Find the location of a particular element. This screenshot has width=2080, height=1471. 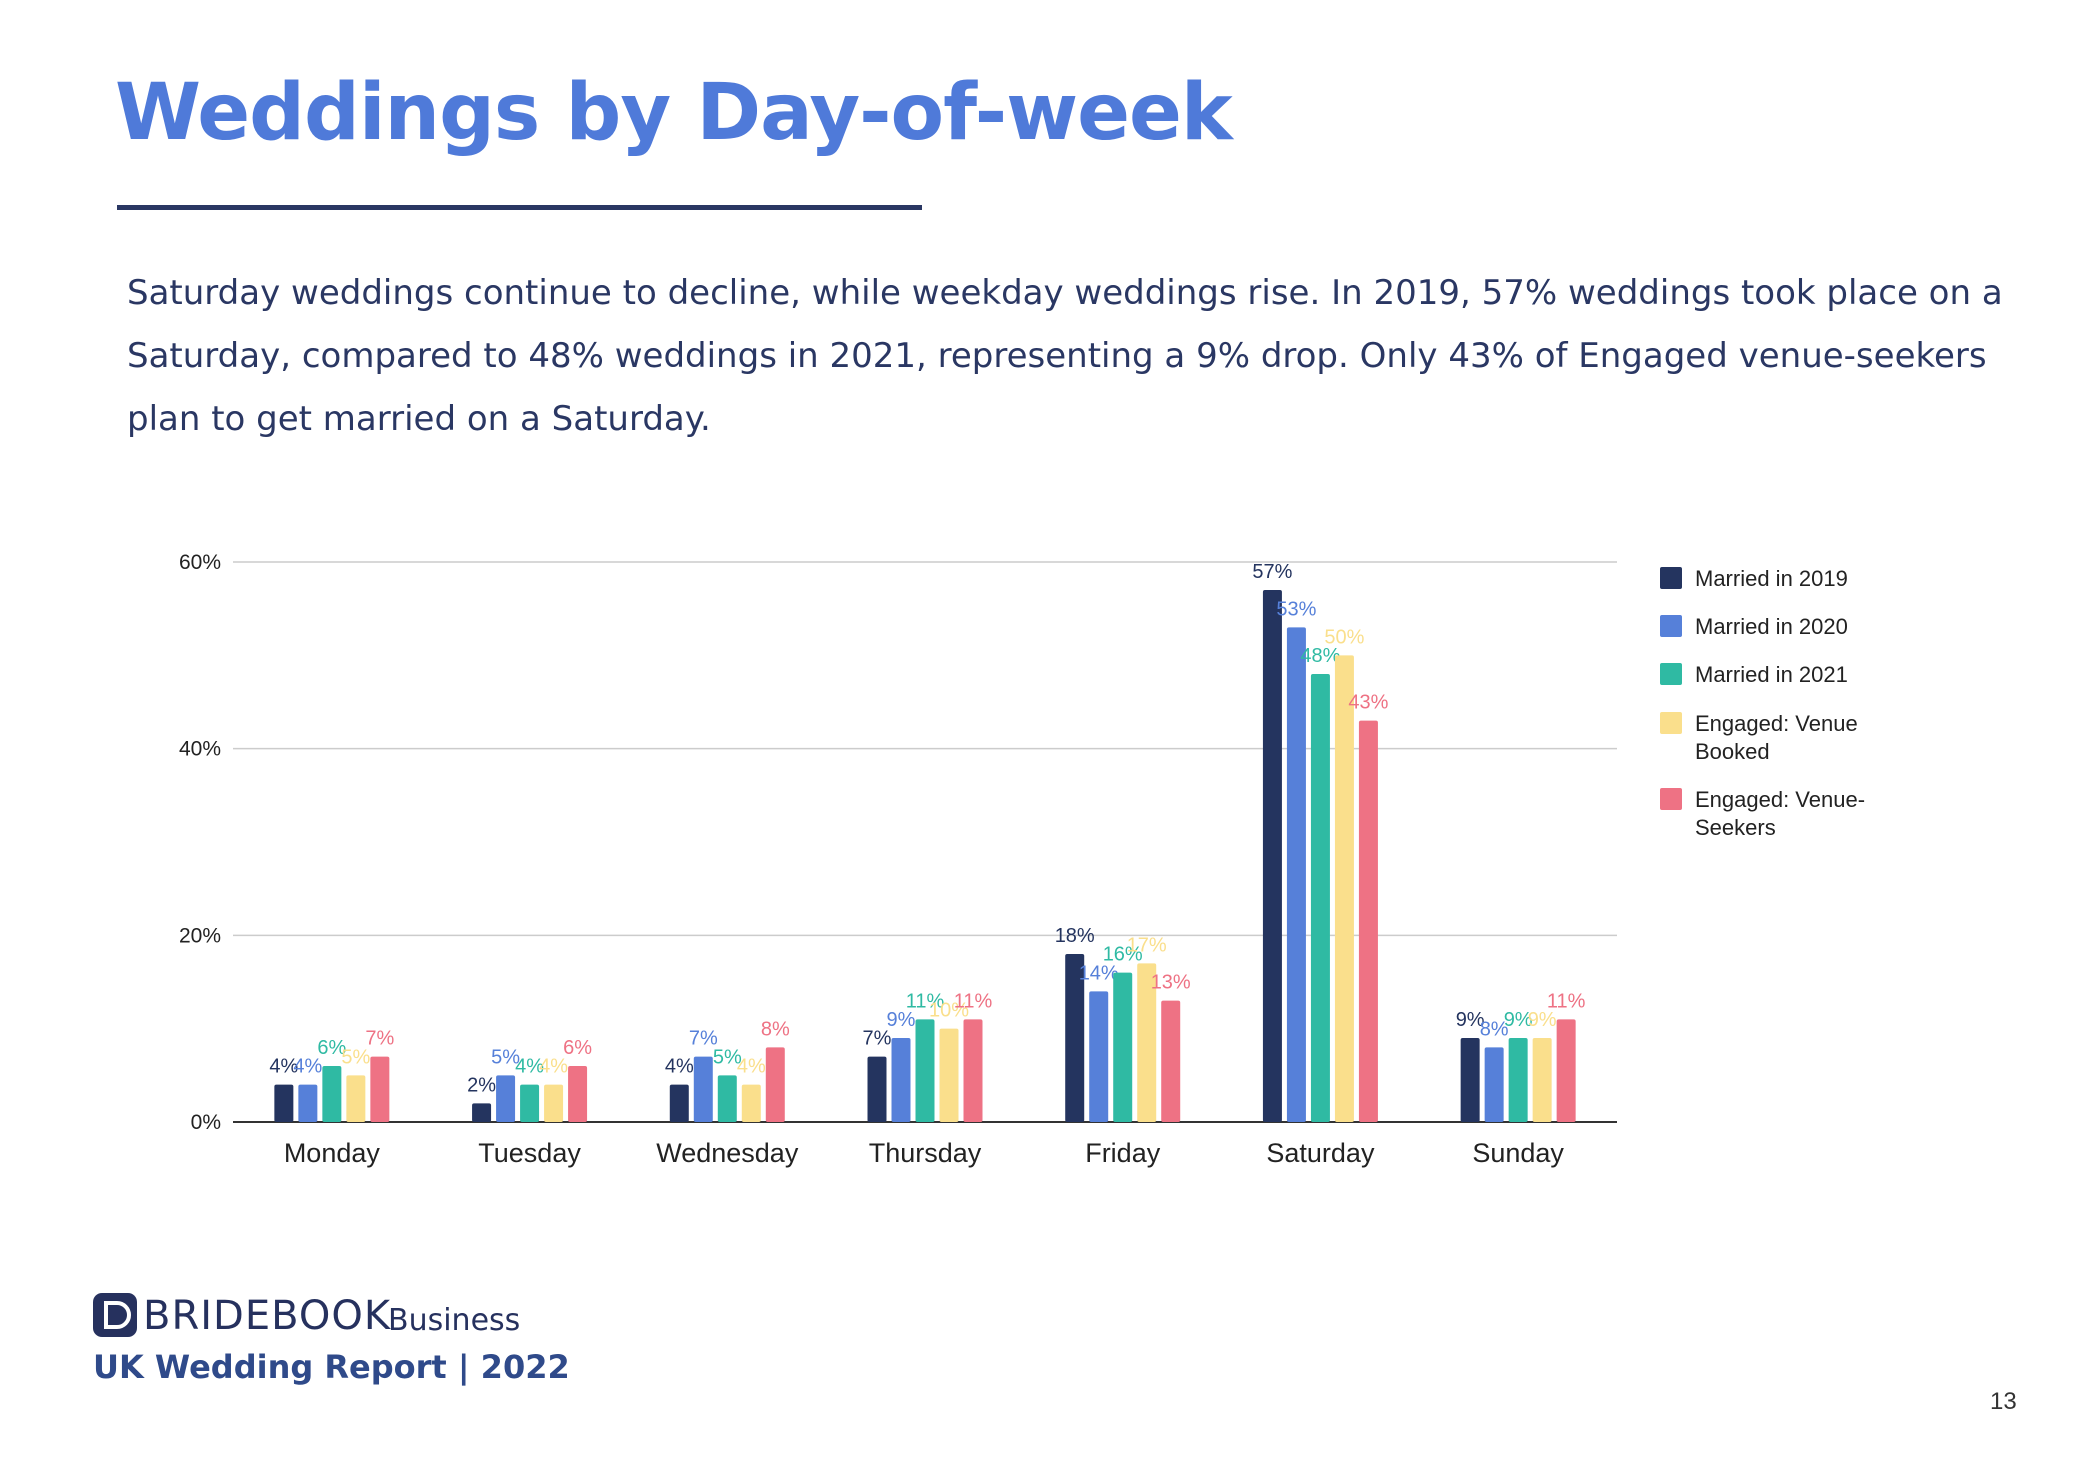

x-tick-label: Sunday is located at coordinates (1518, 1153).